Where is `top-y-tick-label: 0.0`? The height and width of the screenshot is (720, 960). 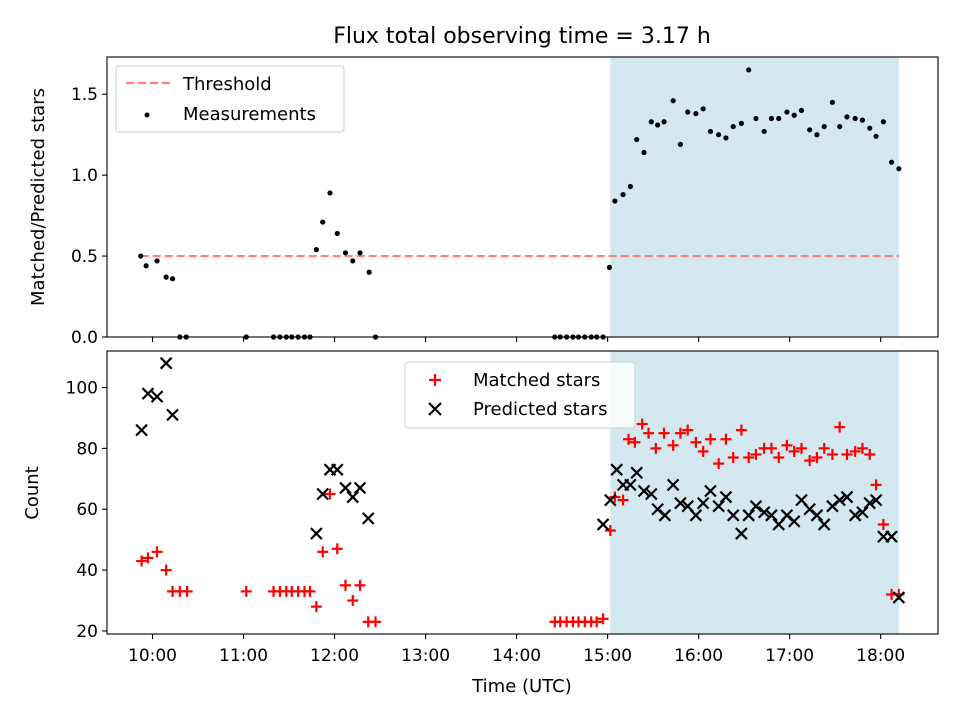
top-y-tick-label: 0.0 is located at coordinates (84, 338).